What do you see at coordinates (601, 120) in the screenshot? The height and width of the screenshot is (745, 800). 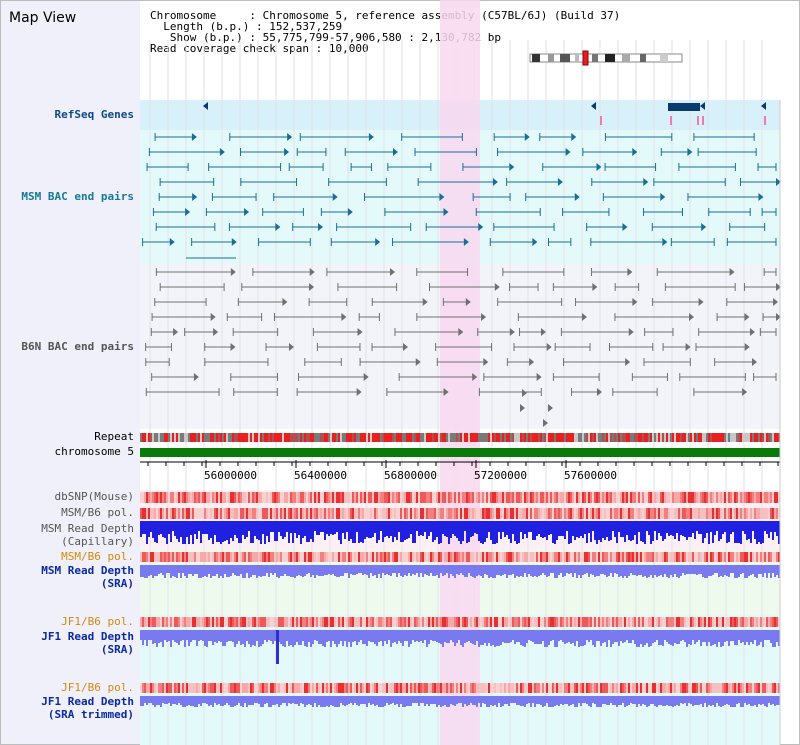 I see `refseq-marker` at bounding box center [601, 120].